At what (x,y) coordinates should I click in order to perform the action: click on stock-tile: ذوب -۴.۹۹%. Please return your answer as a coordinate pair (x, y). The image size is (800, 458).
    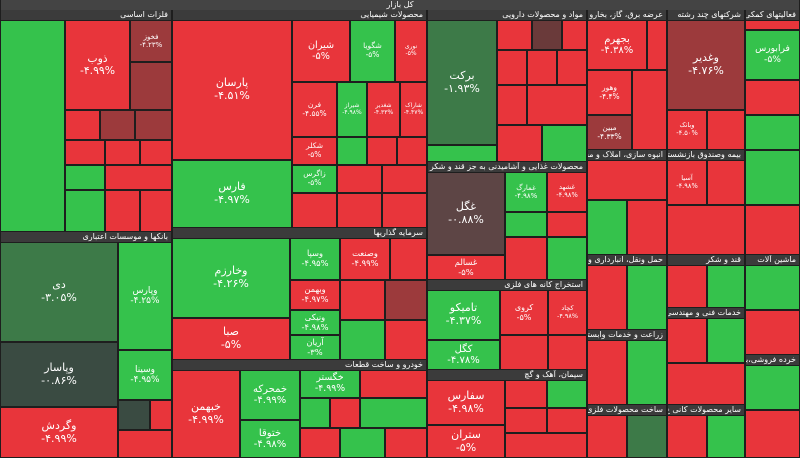
    Looking at the image, I should click on (97, 65).